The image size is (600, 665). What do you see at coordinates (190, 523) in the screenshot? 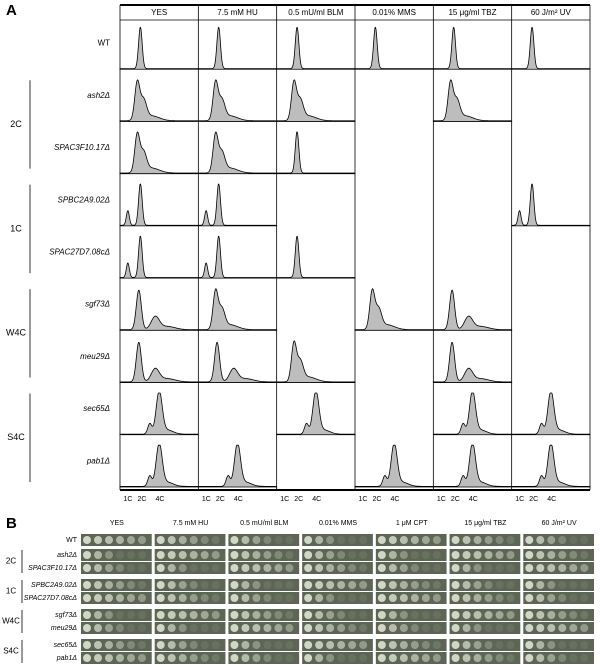
I see `column-header: 7.5 mM HU` at bounding box center [190, 523].